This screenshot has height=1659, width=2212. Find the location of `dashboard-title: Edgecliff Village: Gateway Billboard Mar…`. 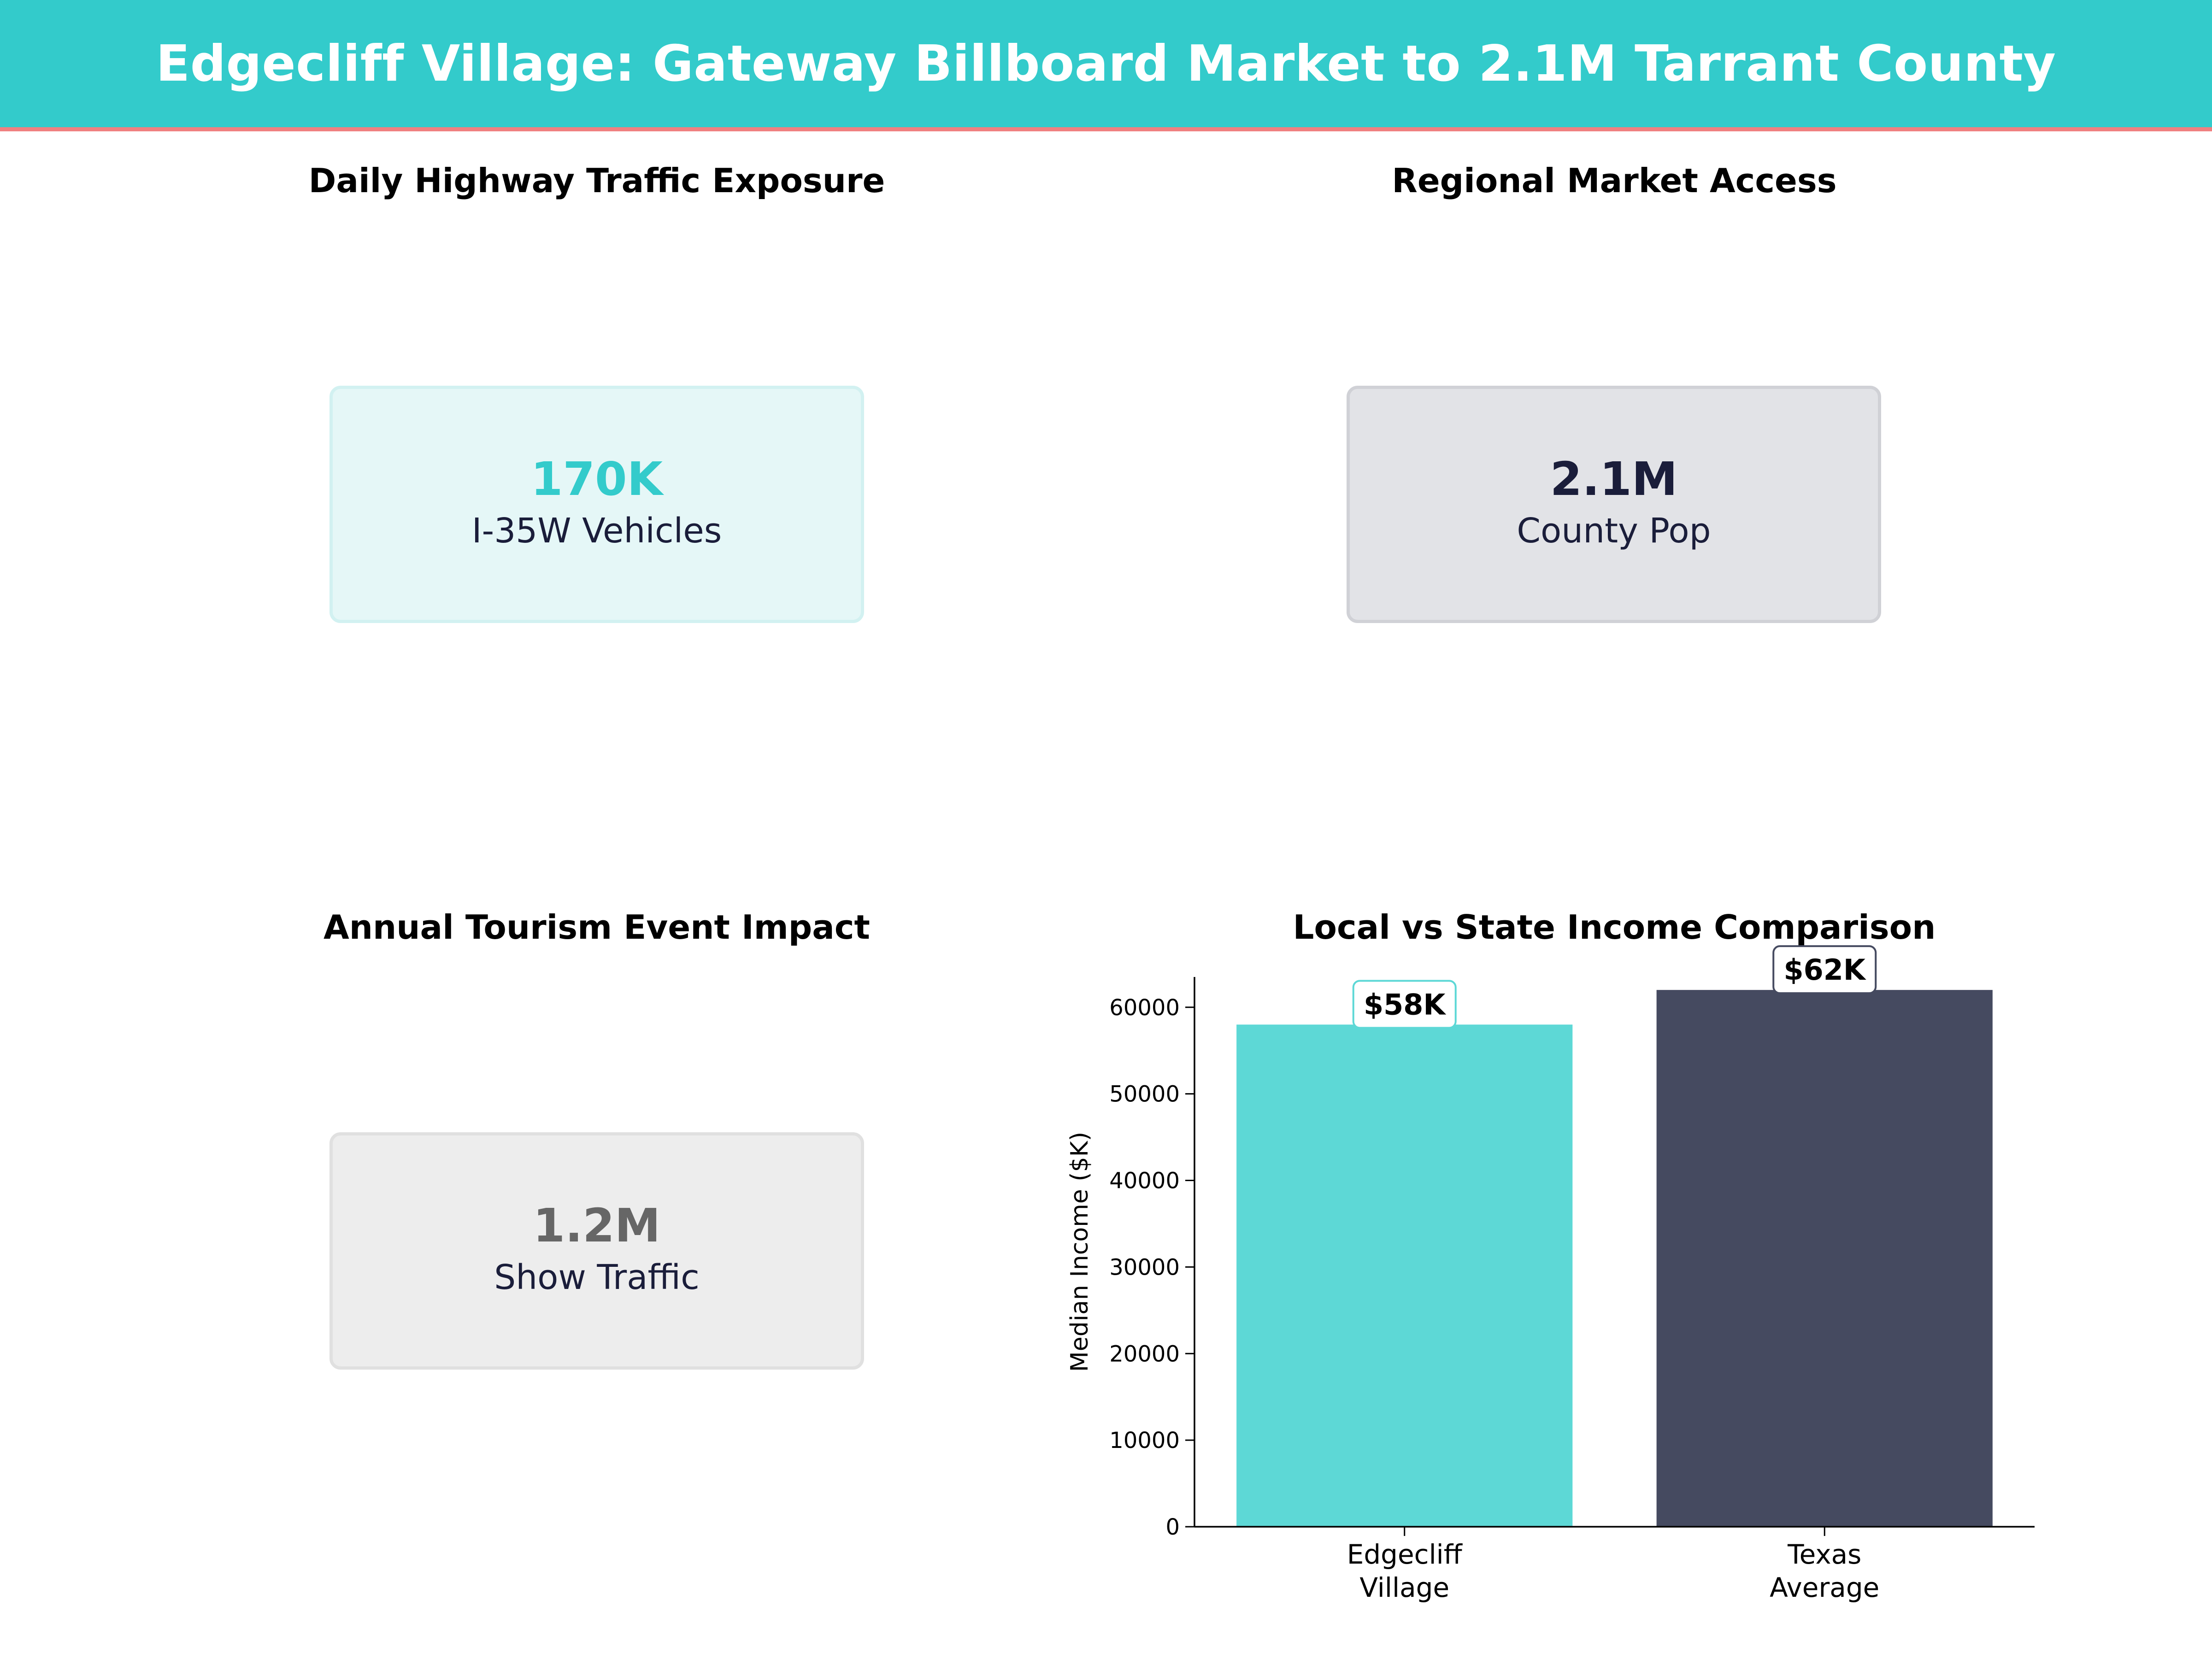

dashboard-title: Edgecliff Village: Gateway Billboard Mar… is located at coordinates (1106, 64).